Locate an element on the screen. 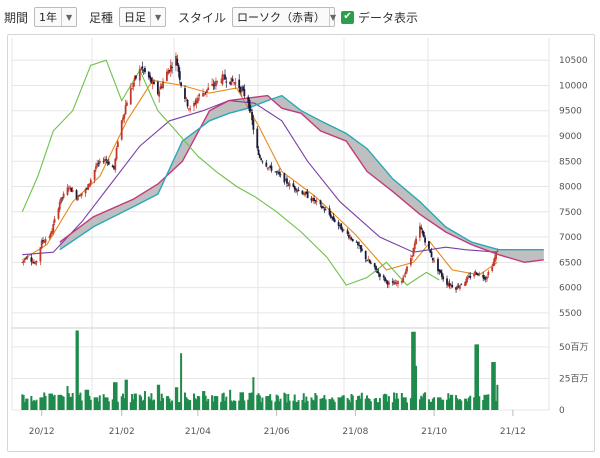 The image size is (600, 458). x-tick-label: 21/02 is located at coordinates (122, 432).